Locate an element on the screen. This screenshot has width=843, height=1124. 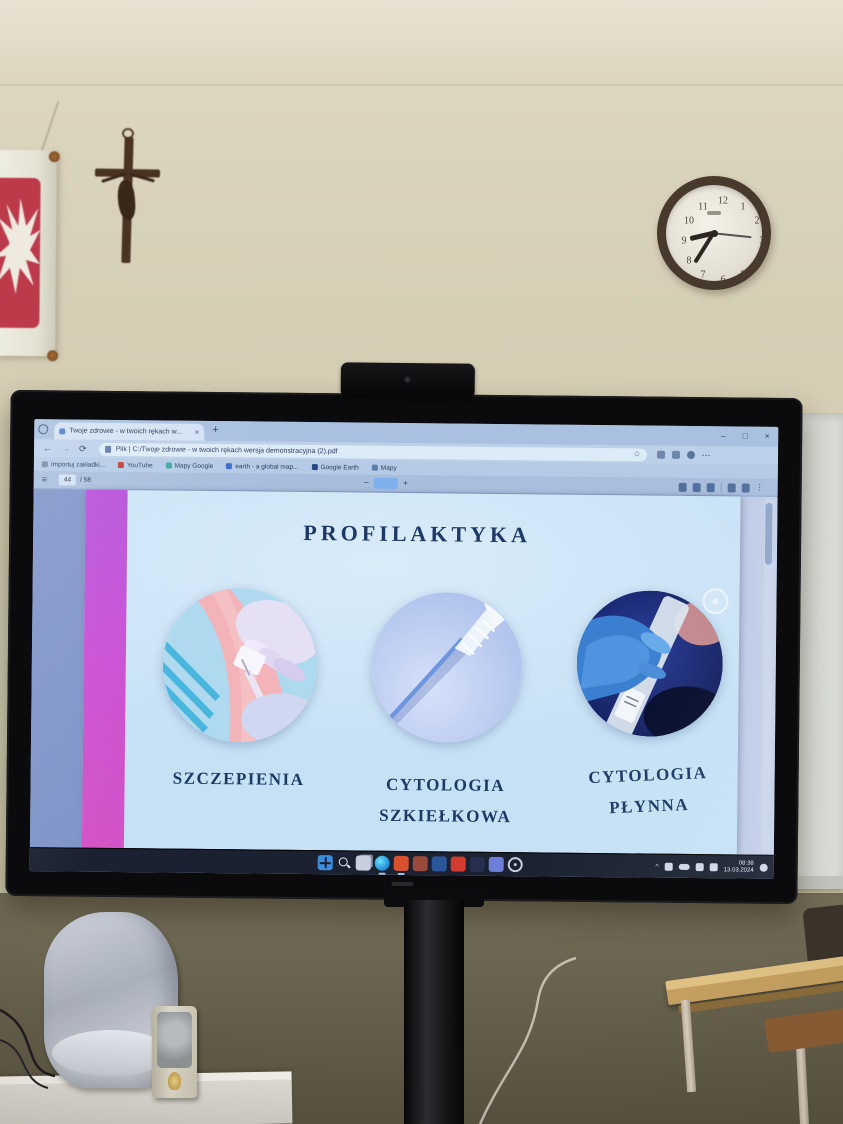
page-total-label: / 58 is located at coordinates (85, 480).